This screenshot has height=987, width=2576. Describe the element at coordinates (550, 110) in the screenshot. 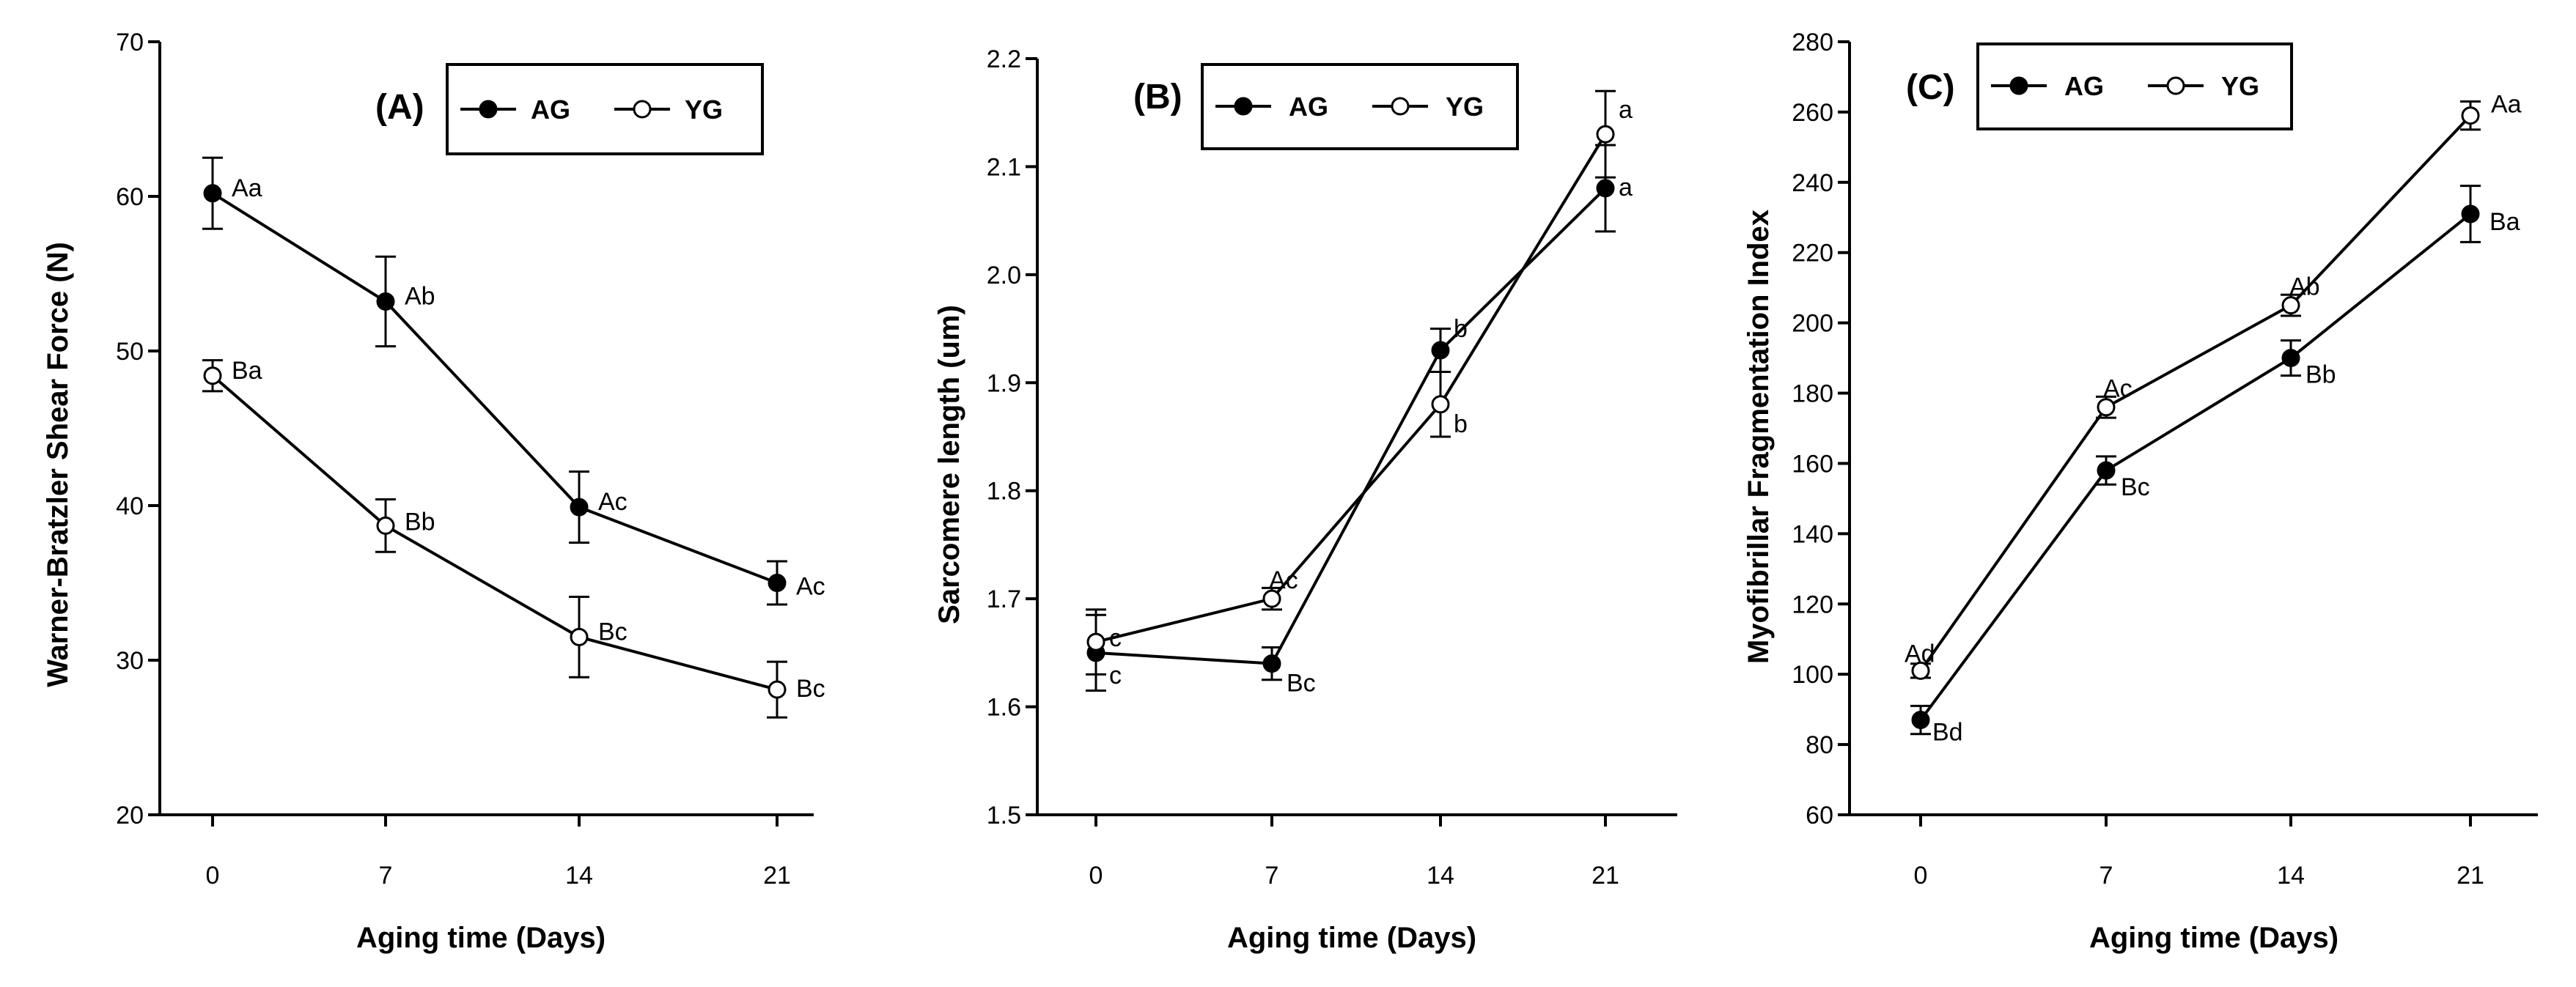

I see `panel-a-legend-ag-label: AG` at that location.